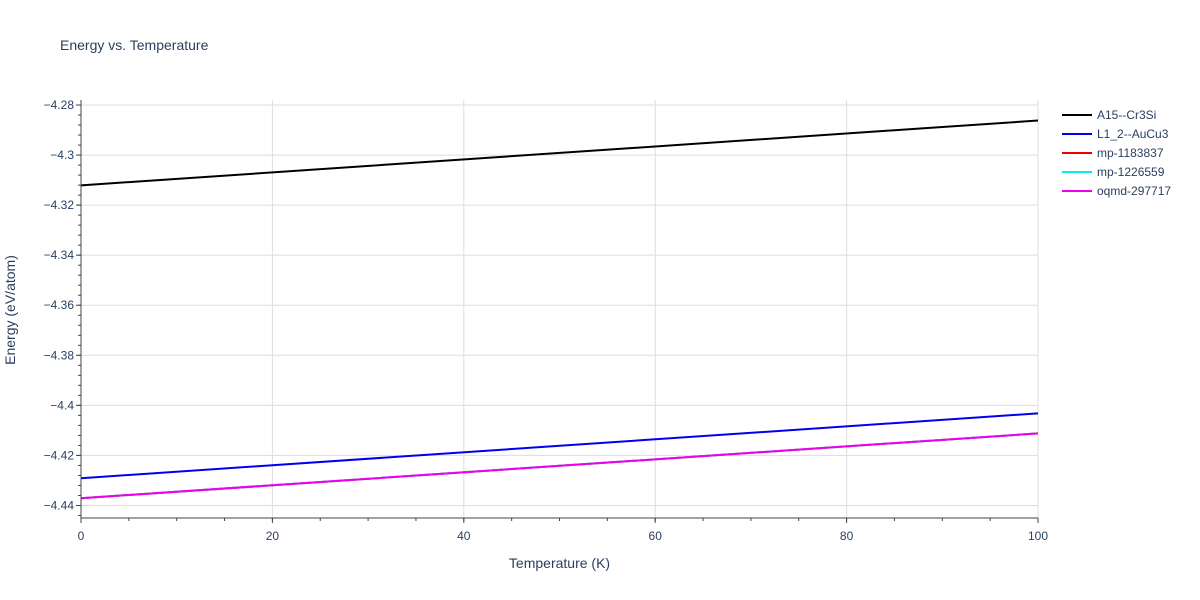 Image resolution: width=1200 pixels, height=600 pixels. What do you see at coordinates (59, 305) in the screenshot?
I see `y-tick-label: −4.36` at bounding box center [59, 305].